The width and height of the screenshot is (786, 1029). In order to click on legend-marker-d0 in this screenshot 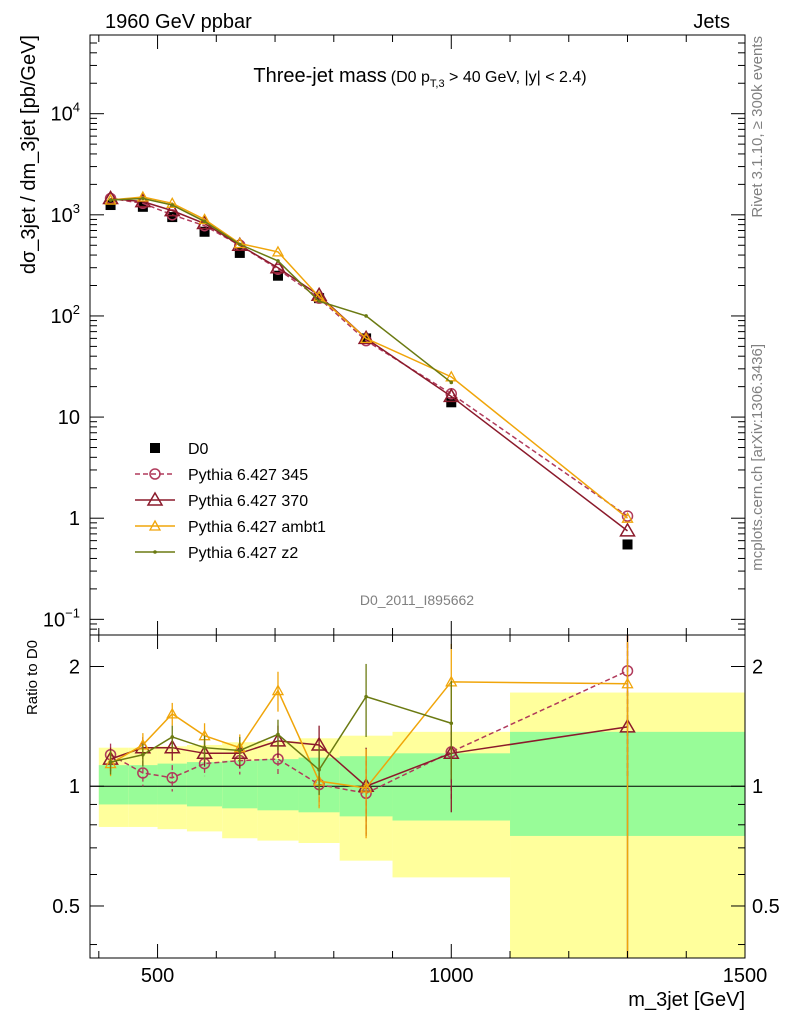, I will do `click(155, 448)`.